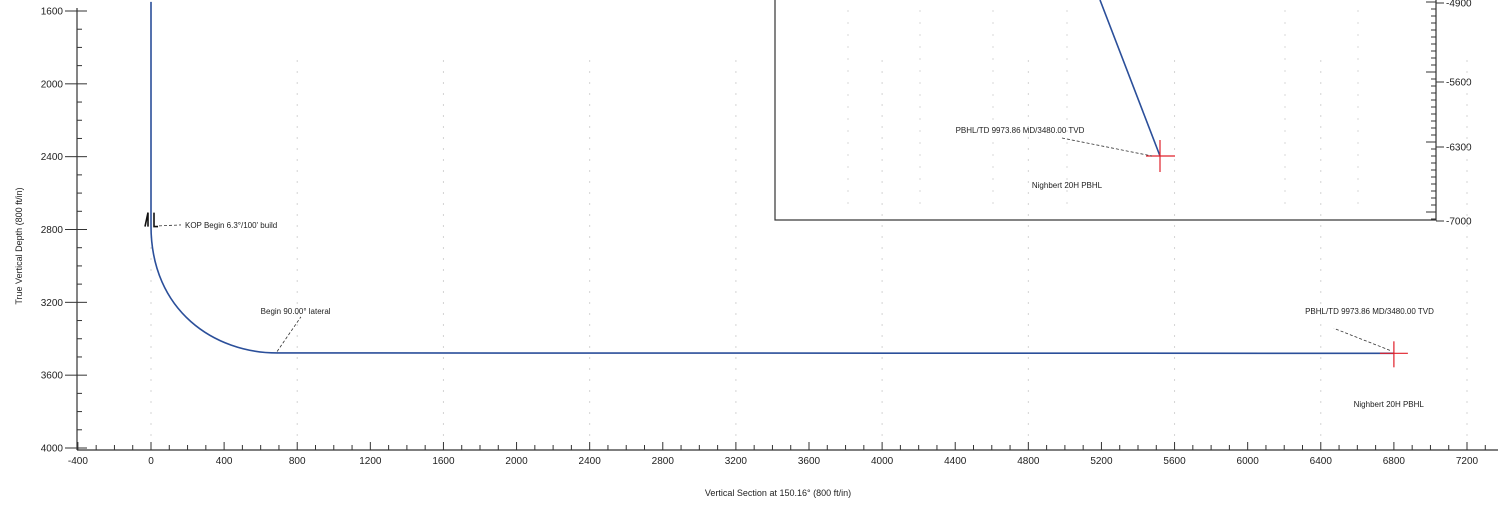 This screenshot has width=1498, height=510. Describe the element at coordinates (1369, 311) in the screenshot. I see `pbhl-label: PBHL/TD 9973.86 MD/3480.00 TVD` at that location.